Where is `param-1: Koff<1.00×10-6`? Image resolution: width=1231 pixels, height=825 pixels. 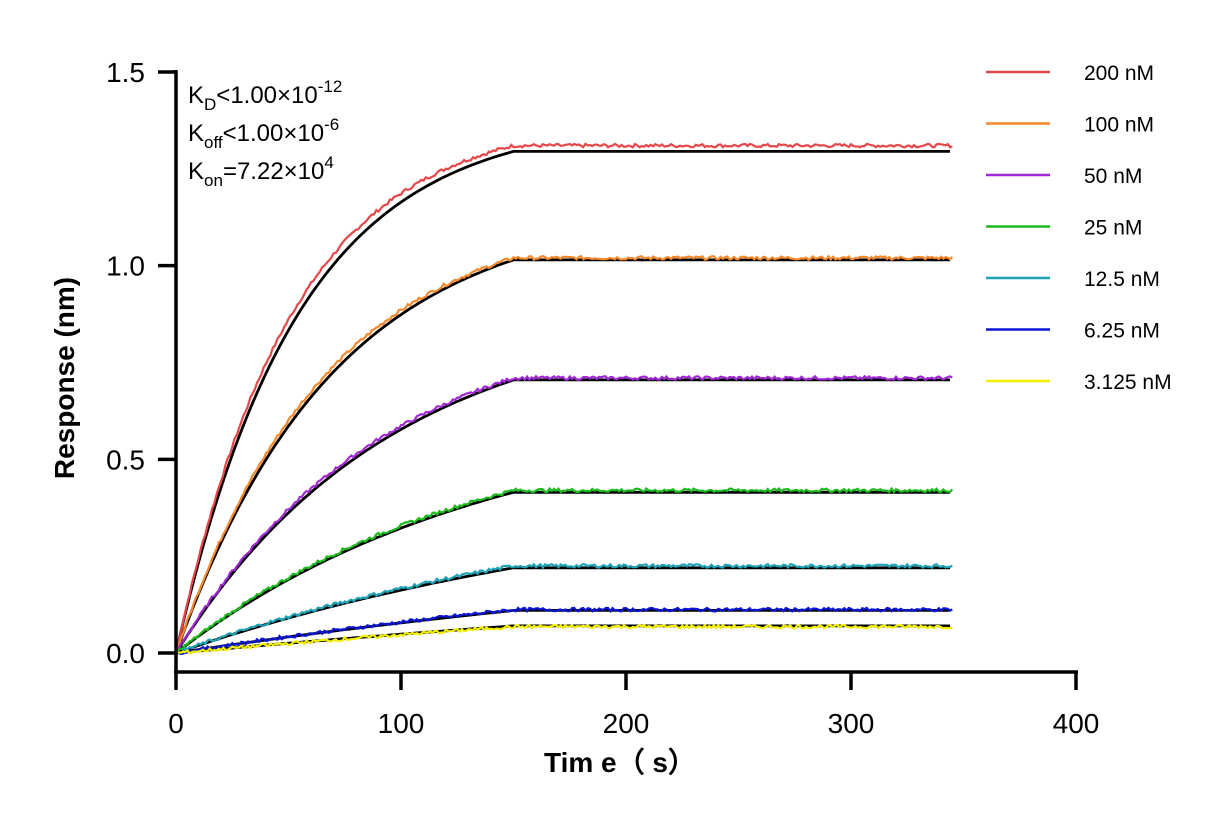
param-1: Koff<1.00×10-6 is located at coordinates (263, 133).